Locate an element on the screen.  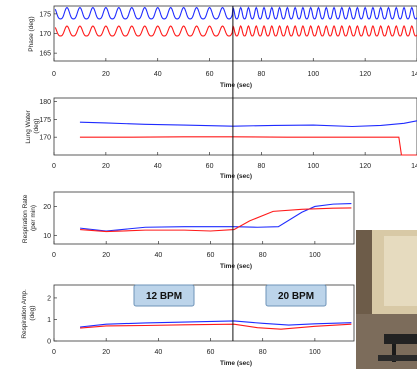
panel-respiration-rate-ytick-label-1: 20 is located at coordinates (47, 207).